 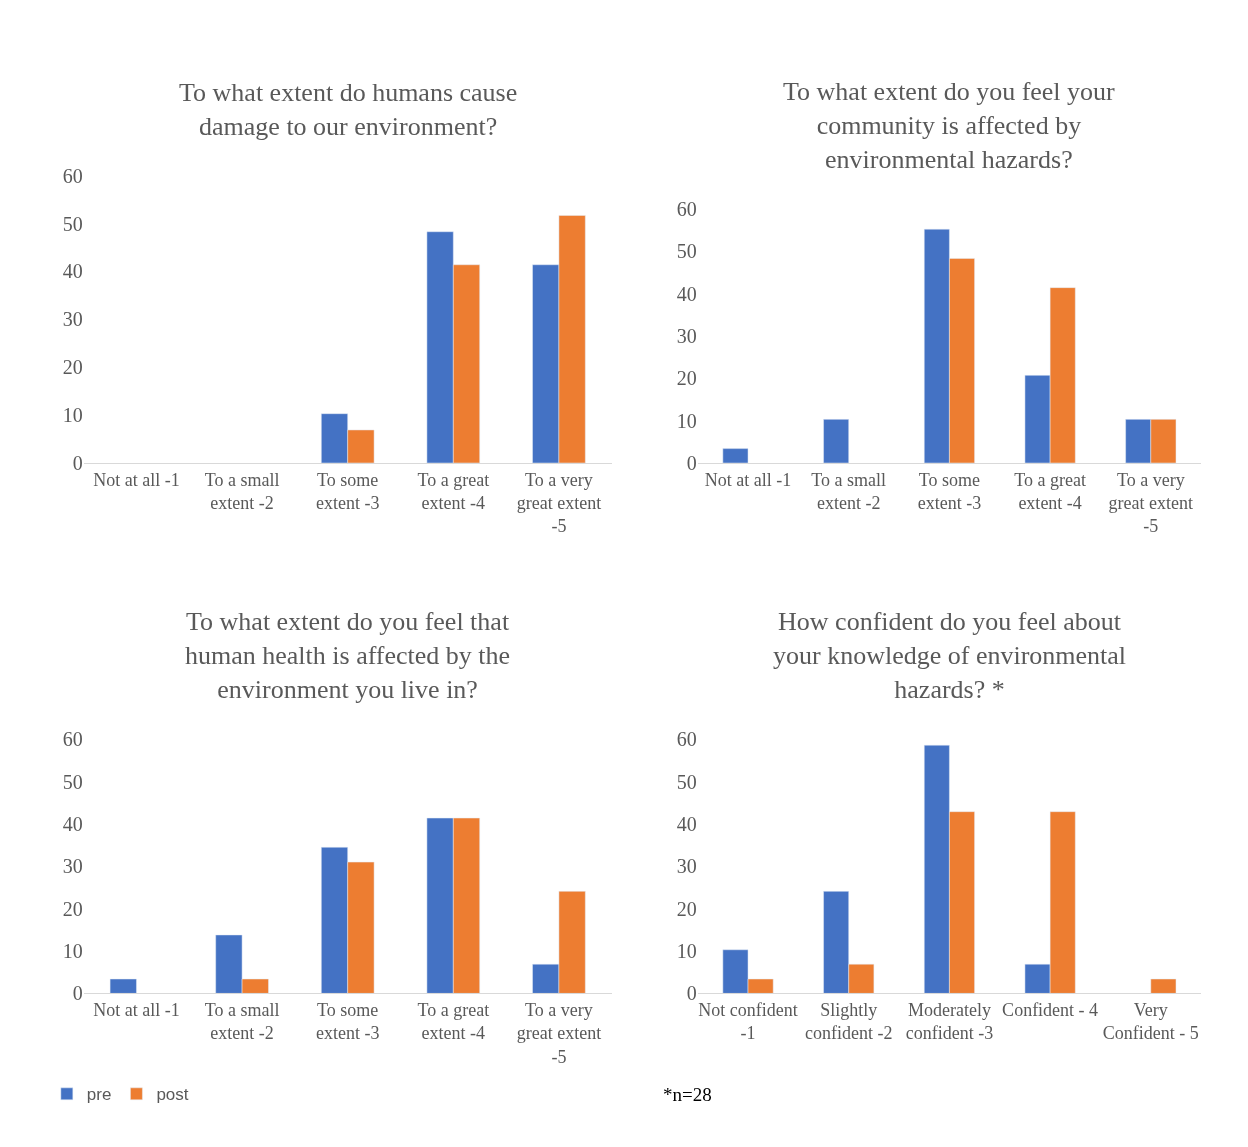 What do you see at coordinates (172, 1095) in the screenshot?
I see `legend-label: post` at bounding box center [172, 1095].